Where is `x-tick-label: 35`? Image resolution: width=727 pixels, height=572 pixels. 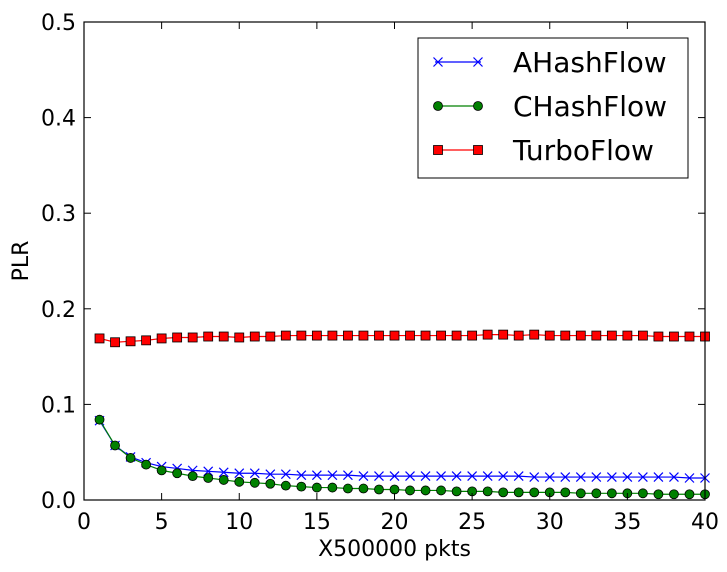
x-tick-label: 35 is located at coordinates (627, 522).